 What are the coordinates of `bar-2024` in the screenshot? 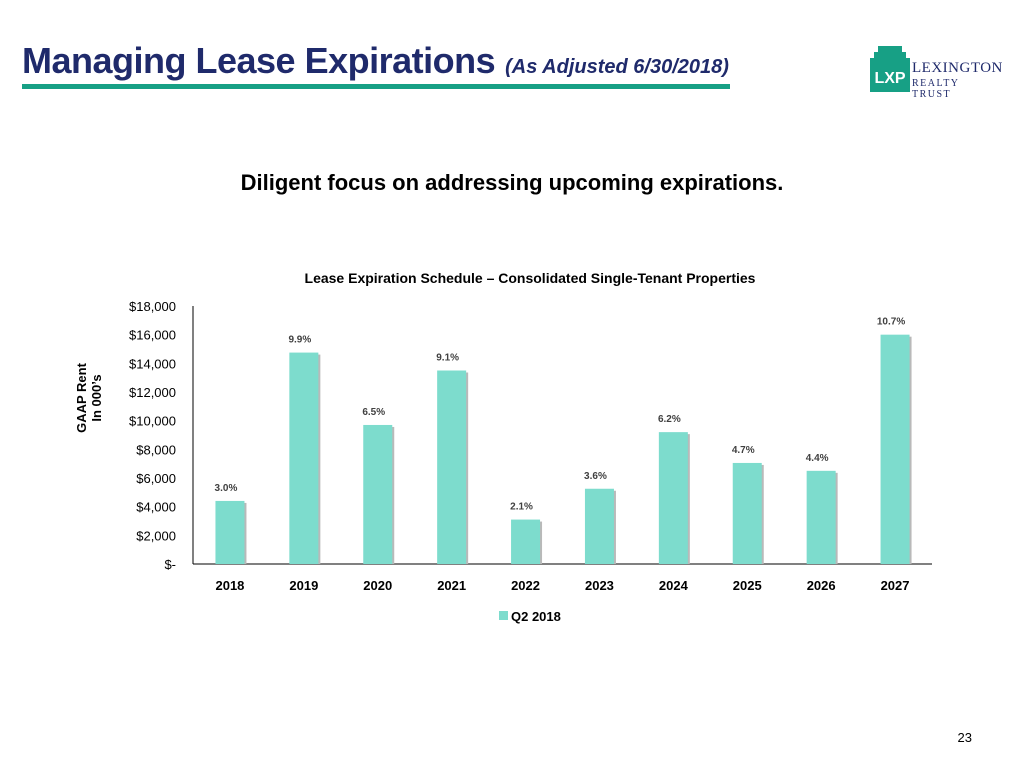 It's located at (673, 498).